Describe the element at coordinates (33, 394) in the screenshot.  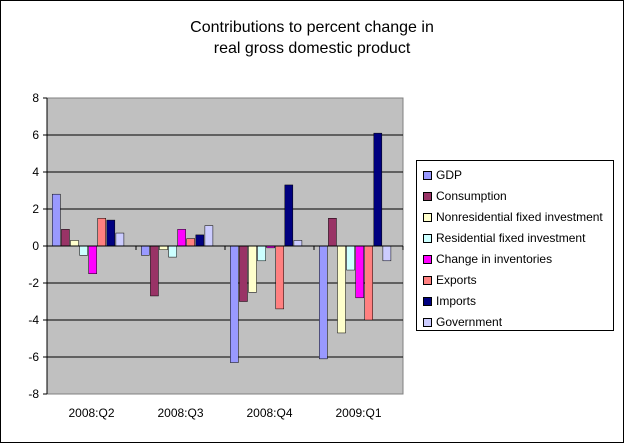
I see `y-tick-label: -8` at that location.